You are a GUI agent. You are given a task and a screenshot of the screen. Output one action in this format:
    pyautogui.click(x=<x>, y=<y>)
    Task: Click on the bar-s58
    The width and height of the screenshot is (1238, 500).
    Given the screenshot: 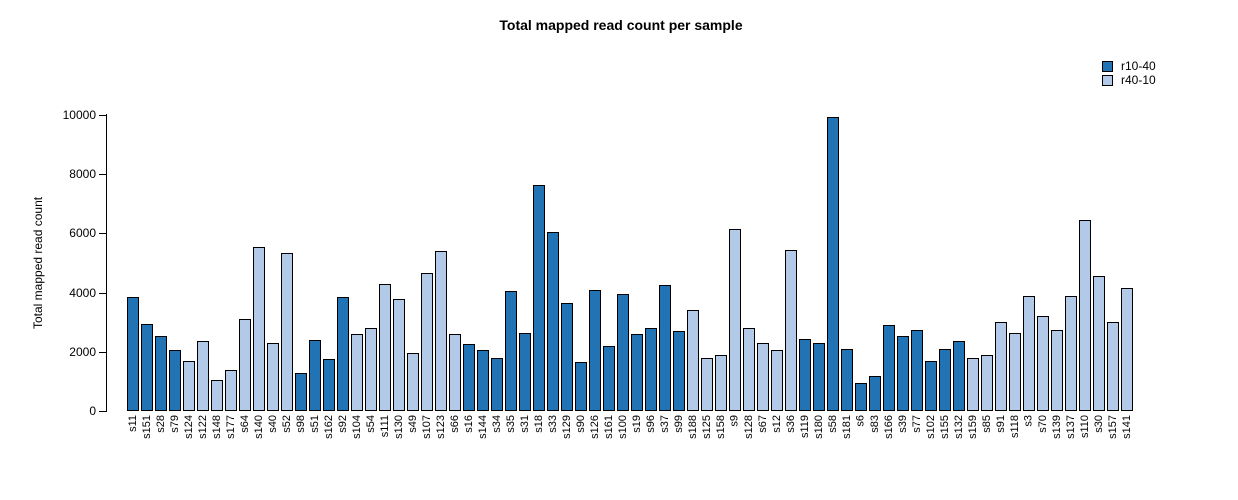 What is the action you would take?
    pyautogui.click(x=833, y=263)
    